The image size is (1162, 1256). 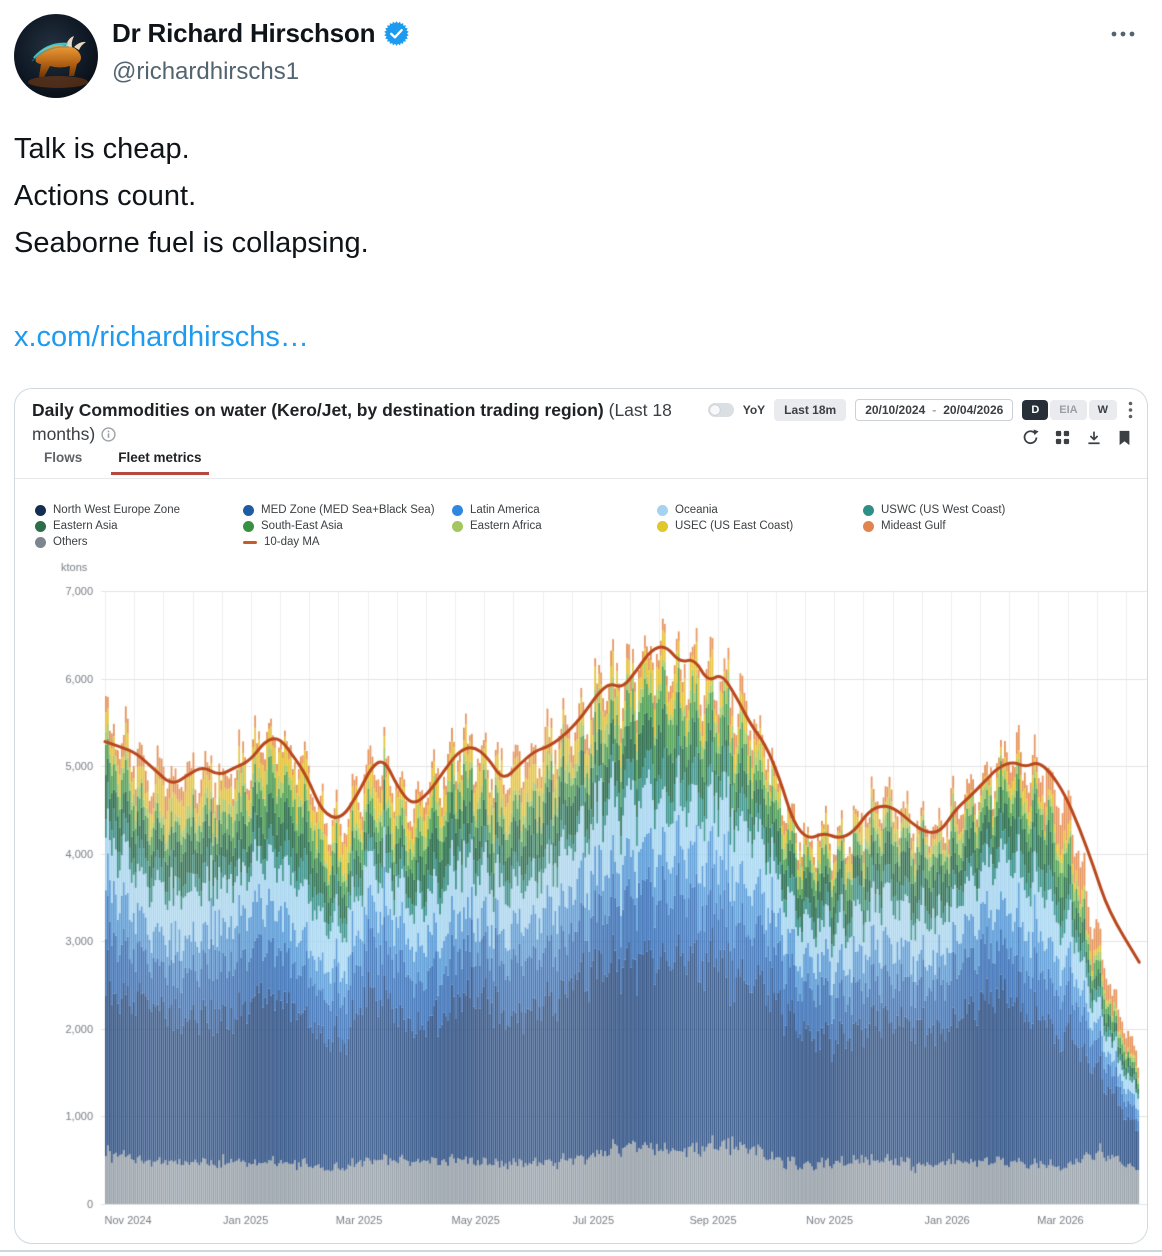 I want to click on date-to: 20/04/2026, so click(x=973, y=410).